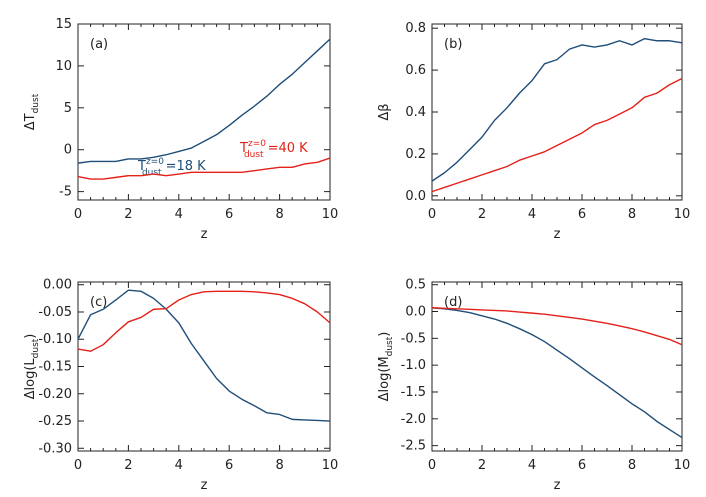  I want to click on y-tick-label: 10, so click(63, 66).